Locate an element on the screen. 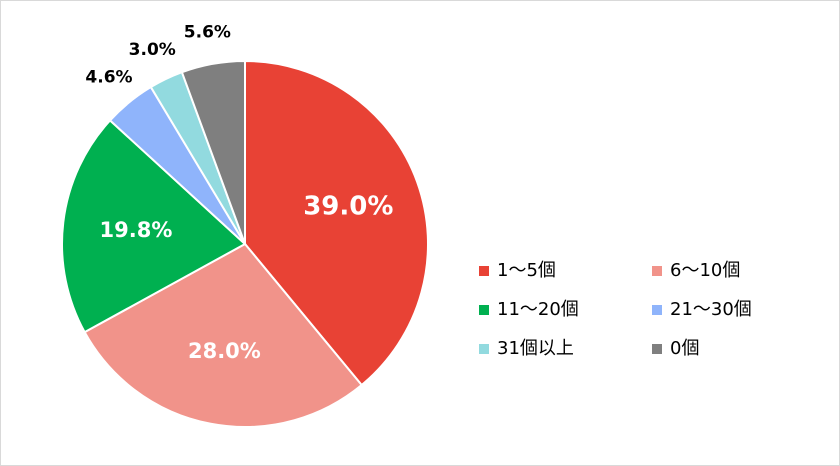 The height and width of the screenshot is (466, 840). legend-label: 31個以上 is located at coordinates (535, 348).